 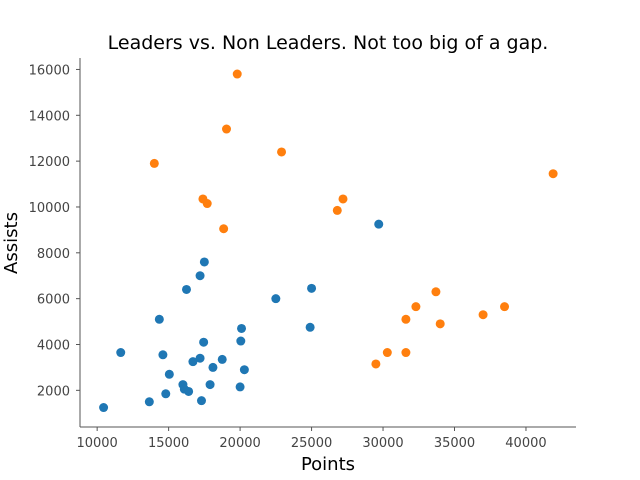 I want to click on x-axis-title: Points, so click(x=328, y=464).